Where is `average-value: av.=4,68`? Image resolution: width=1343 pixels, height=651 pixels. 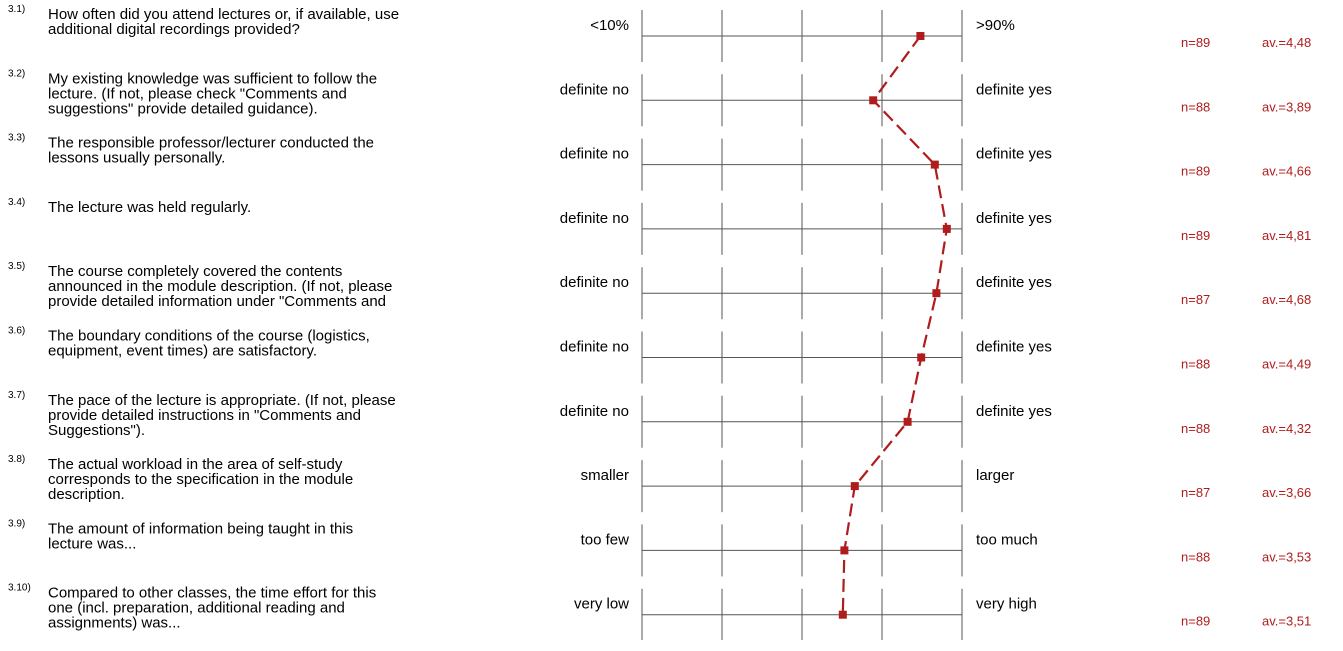
average-value: av.=4,68 is located at coordinates (1286, 299).